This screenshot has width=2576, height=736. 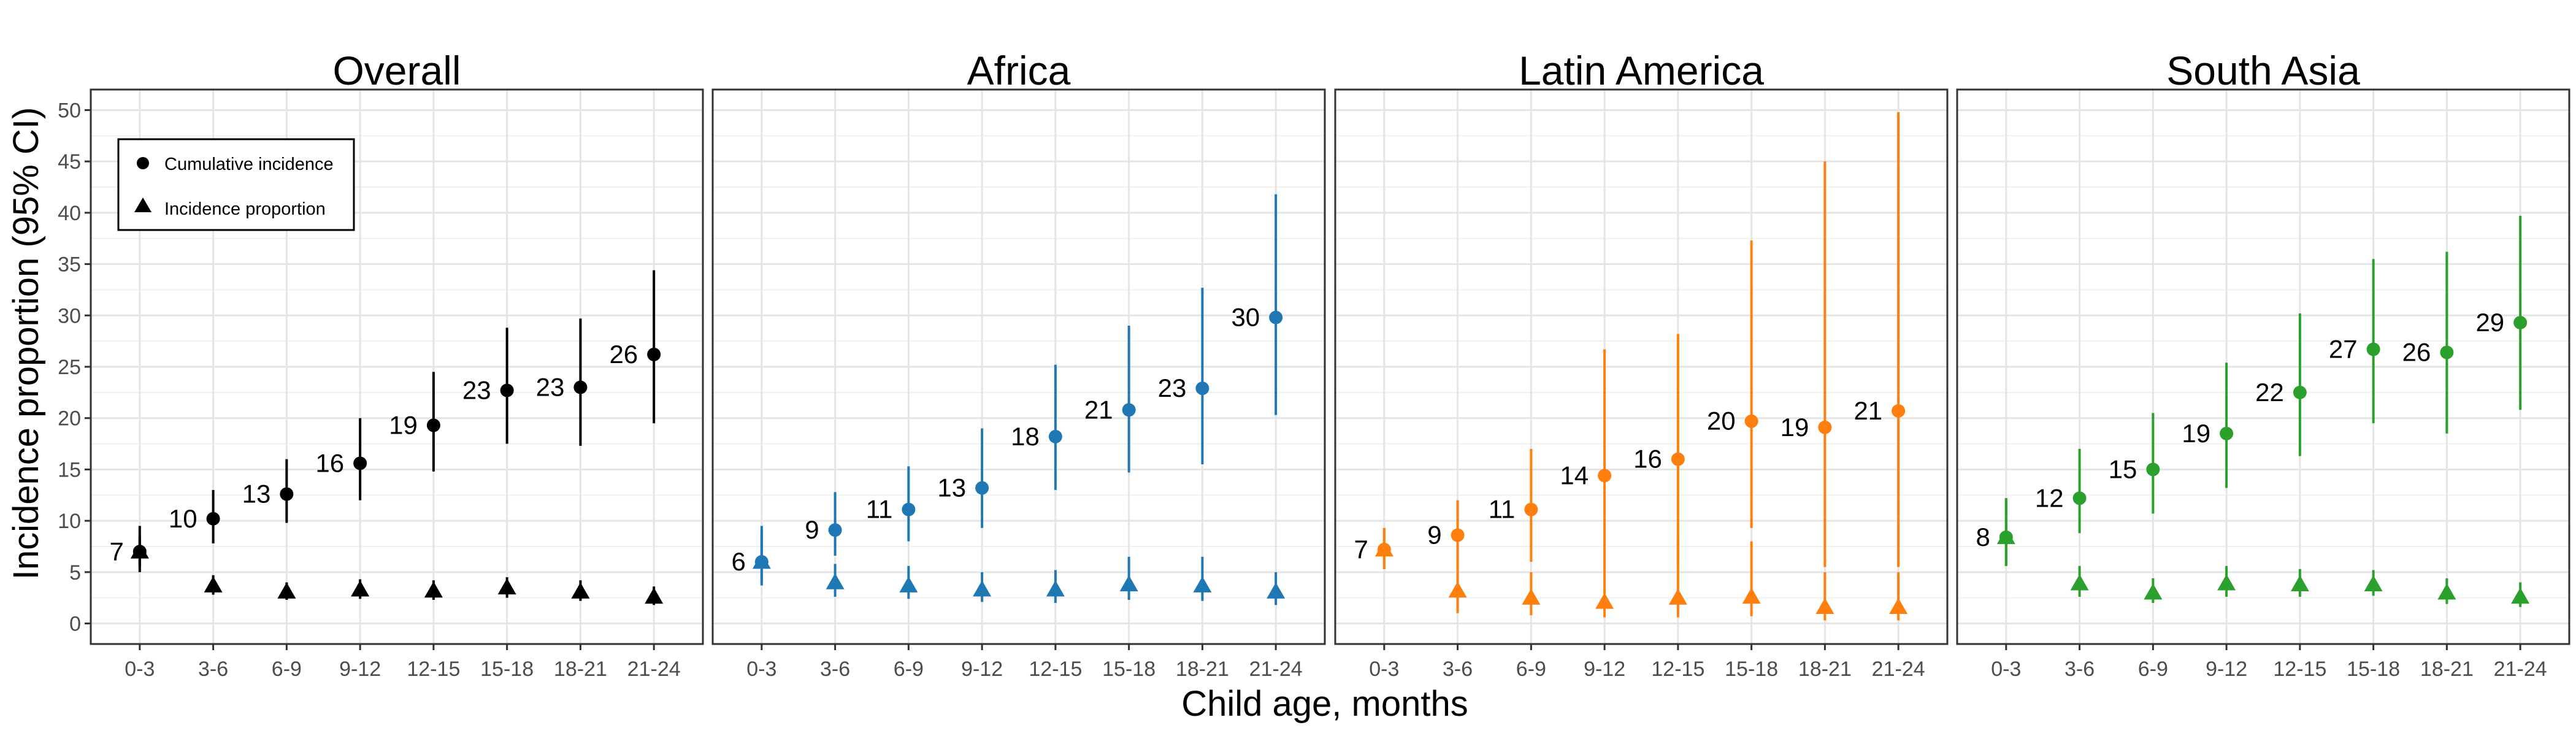 What do you see at coordinates (69, 419) in the screenshot?
I see `y-tick-label: 20` at bounding box center [69, 419].